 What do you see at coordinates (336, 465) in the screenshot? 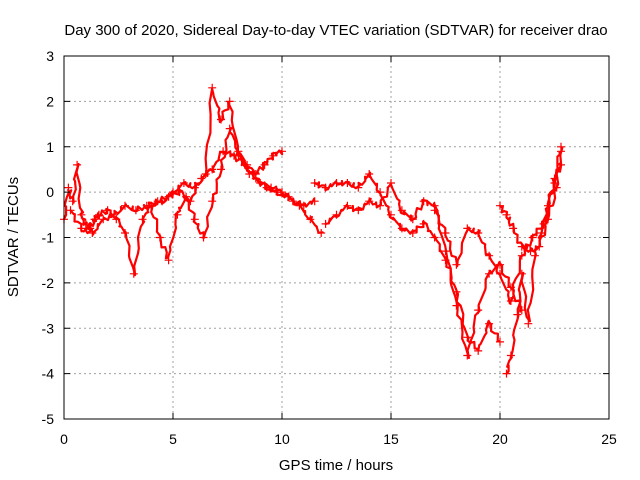
I see `x-axis-label: GPS time / hours` at bounding box center [336, 465].